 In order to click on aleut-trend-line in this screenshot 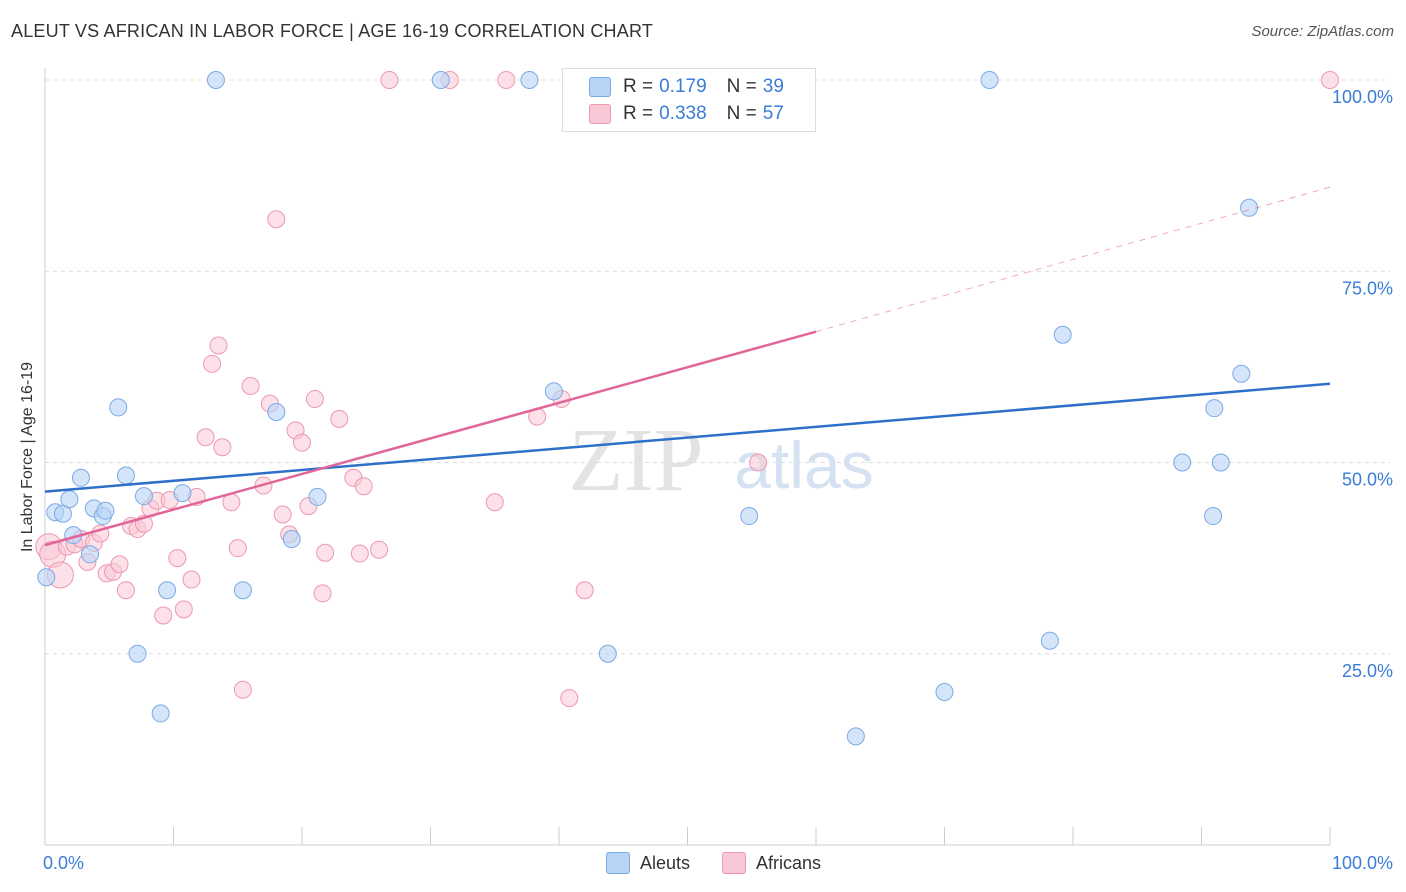, I will do `click(687, 437)`.